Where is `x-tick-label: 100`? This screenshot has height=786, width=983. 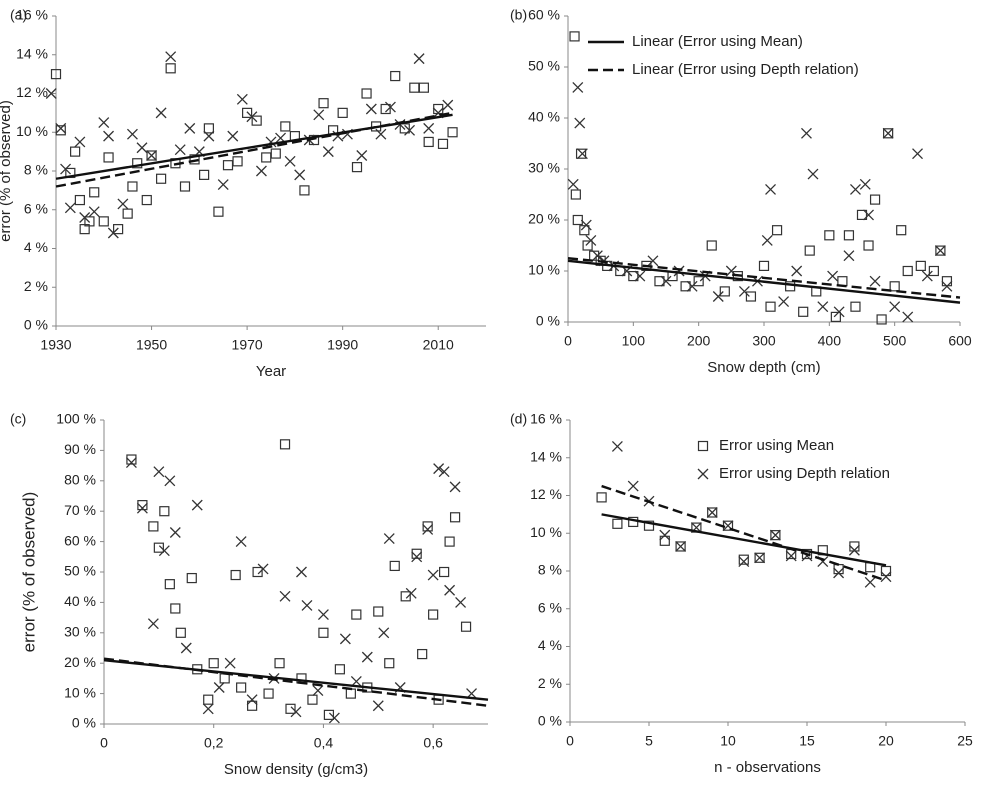 x-tick-label: 100 is located at coordinates (634, 341).